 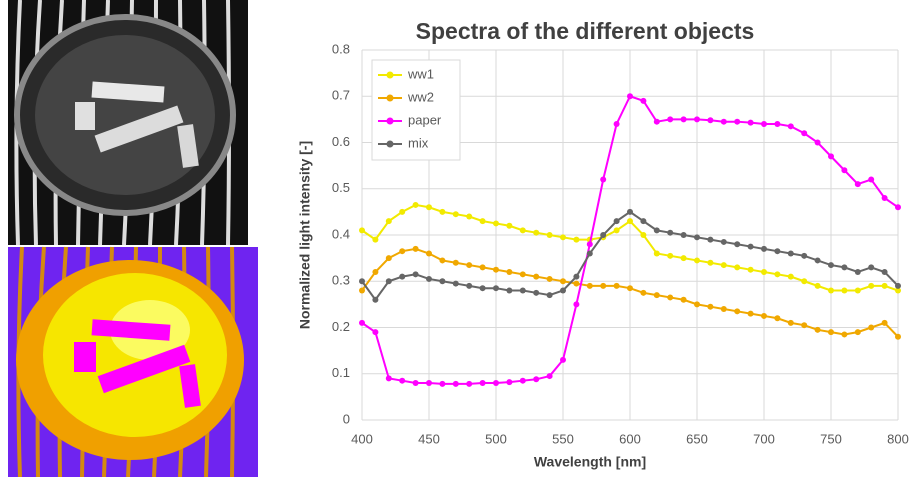 What do you see at coordinates (390, 144) in the screenshot?
I see `legend-marker` at bounding box center [390, 144].